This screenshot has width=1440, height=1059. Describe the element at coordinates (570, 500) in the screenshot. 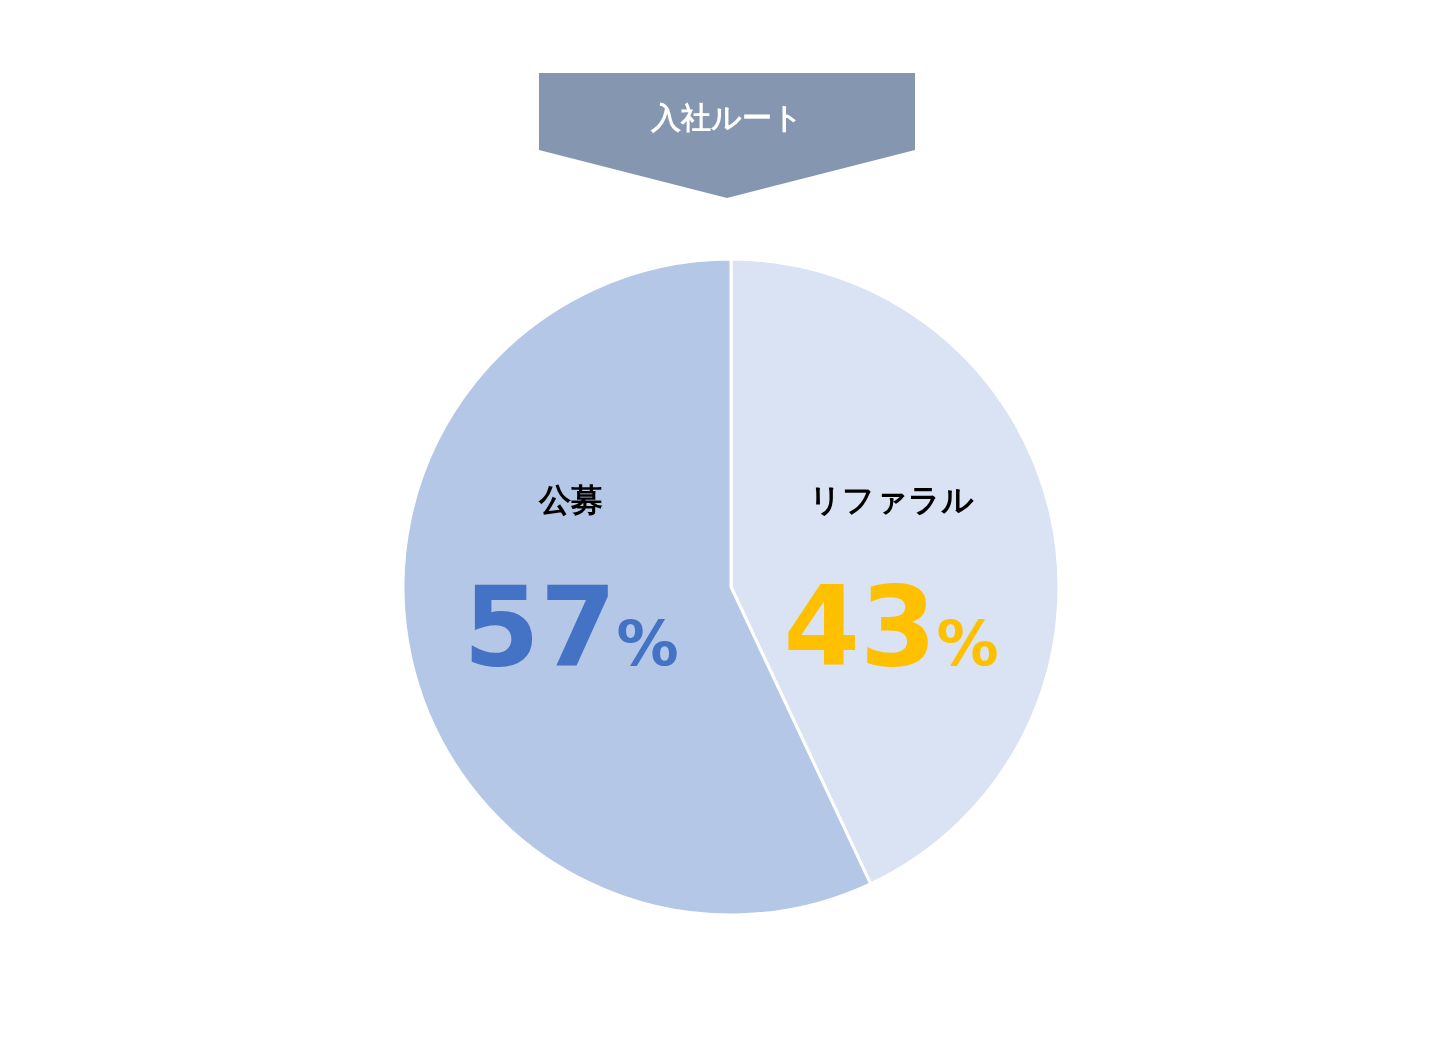

I see `slice-label: 公募` at that location.